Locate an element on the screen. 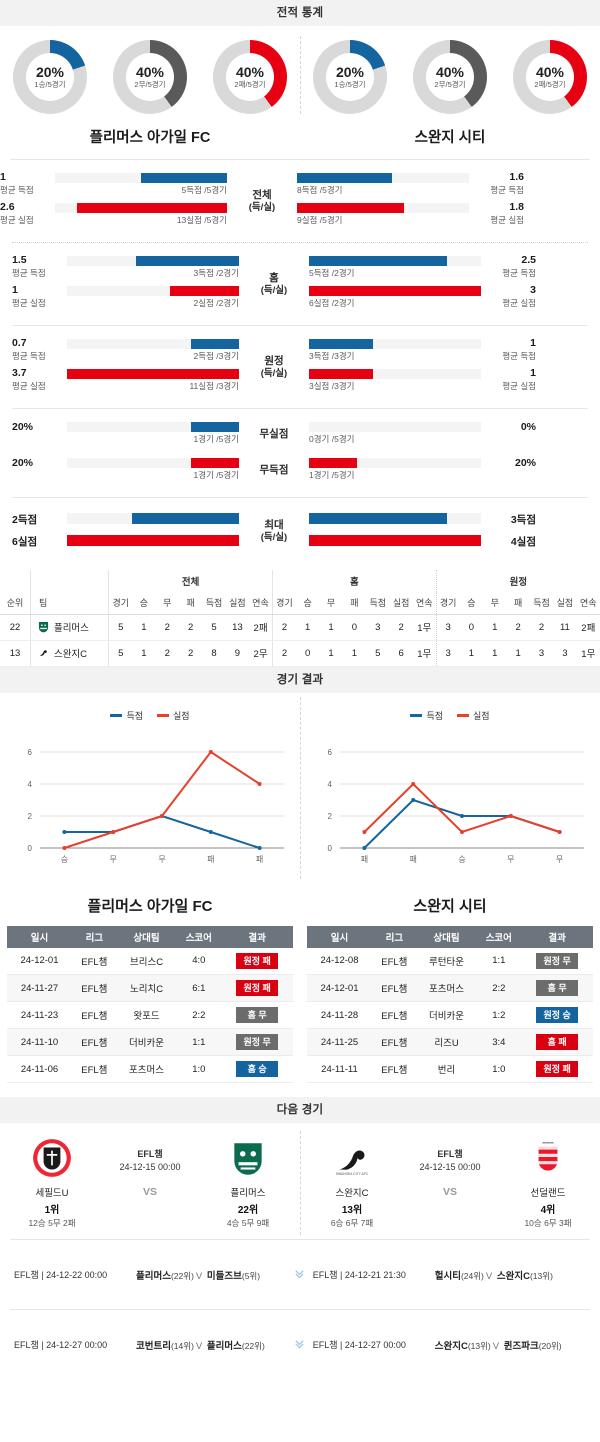  table-row: 24-12-01 EFL챔 포츠머스 2:2 홈 무 is located at coordinates (450, 988).